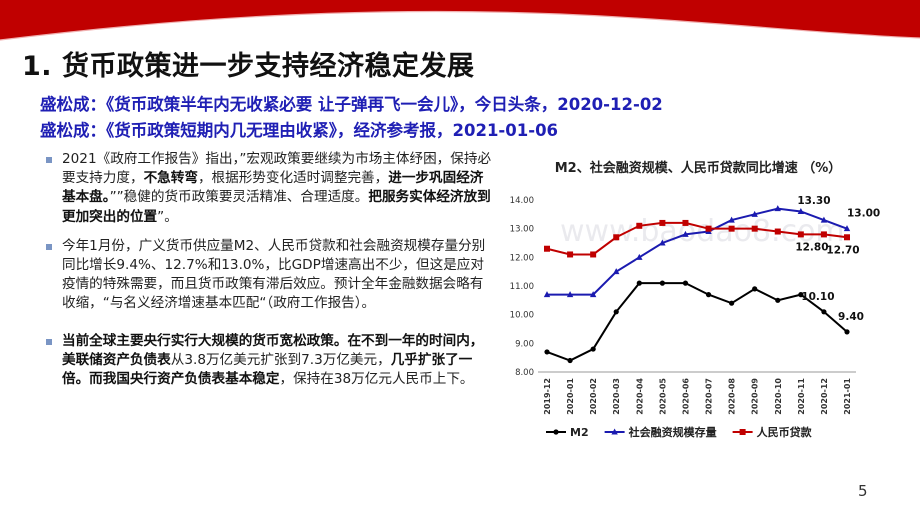  Describe the element at coordinates (685, 396) in the screenshot. I see `x-tick-label: 2020-06` at that location.